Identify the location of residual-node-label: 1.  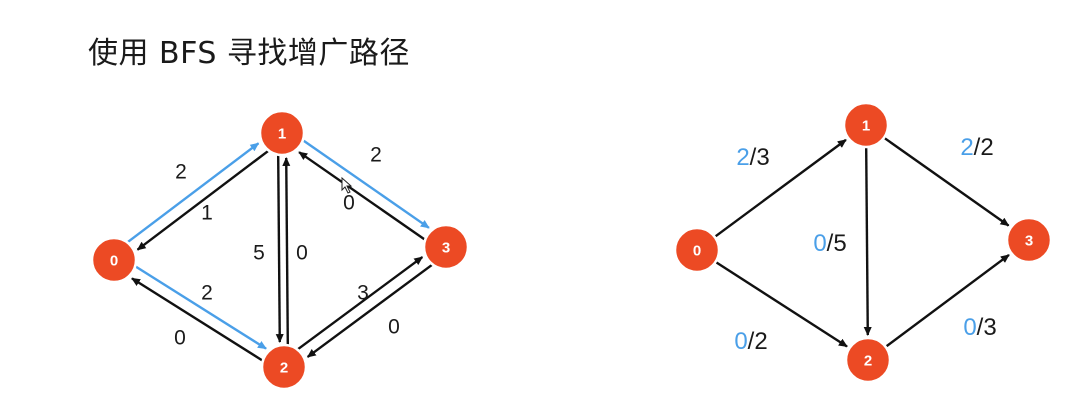
(282, 134).